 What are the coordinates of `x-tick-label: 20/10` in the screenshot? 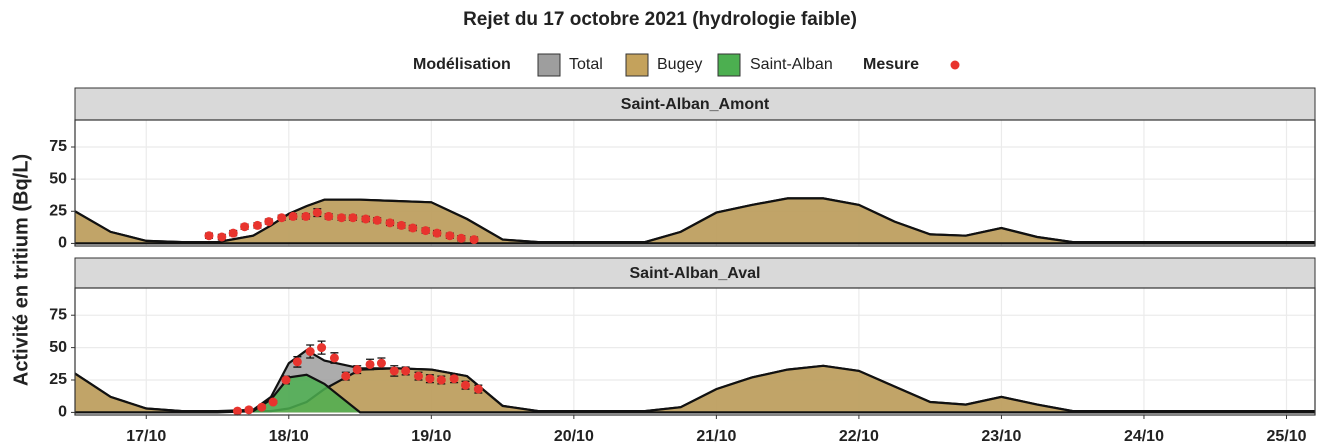 It's located at (574, 435).